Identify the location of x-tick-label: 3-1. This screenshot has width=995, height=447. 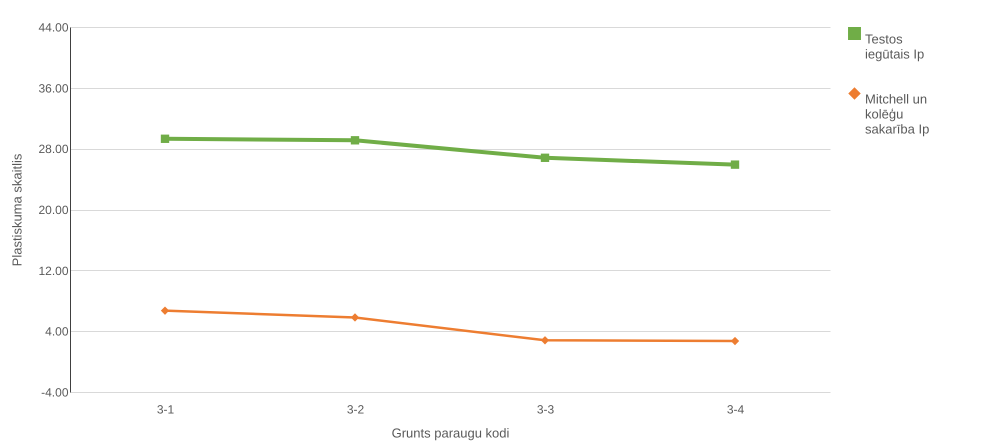
(165, 409).